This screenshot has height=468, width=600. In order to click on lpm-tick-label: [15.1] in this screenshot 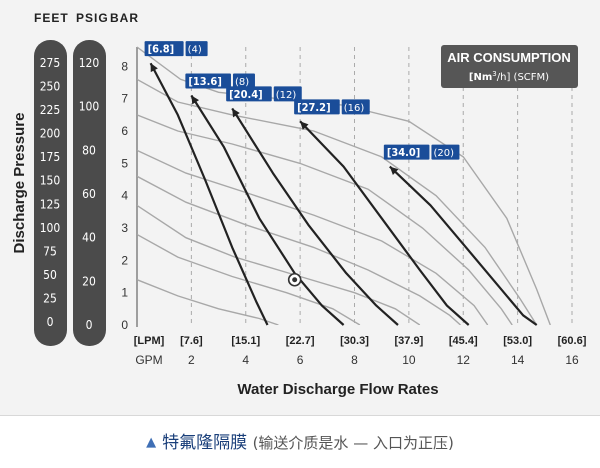, I will do `click(245, 341)`.